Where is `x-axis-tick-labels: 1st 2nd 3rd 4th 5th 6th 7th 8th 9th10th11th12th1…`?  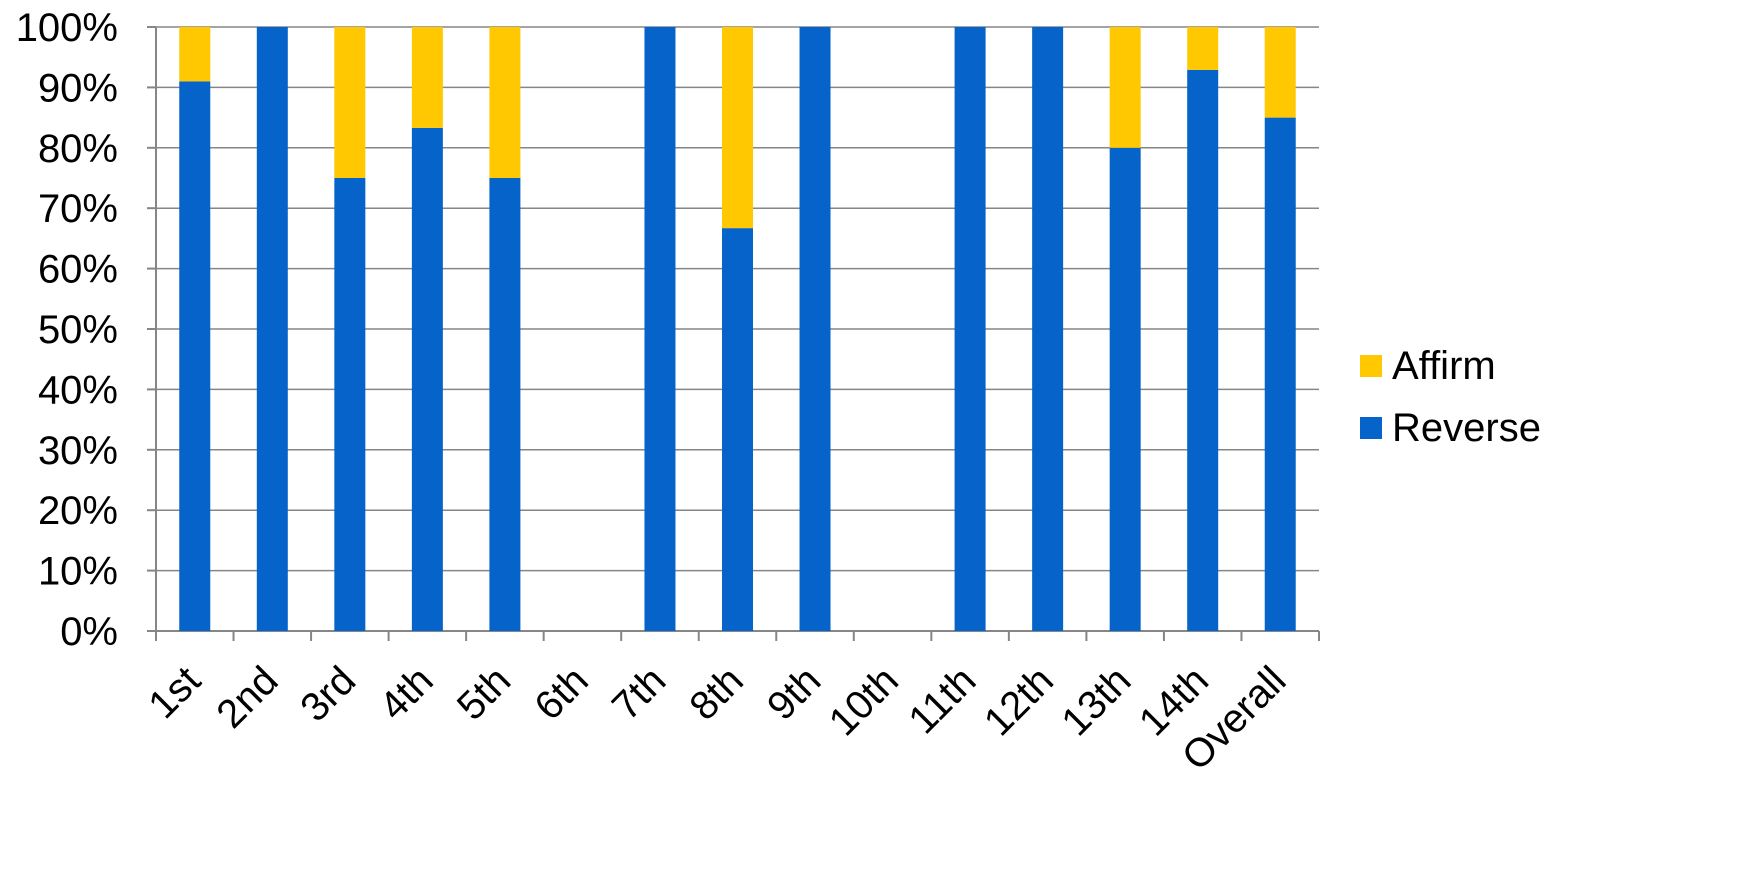
x-axis-tick-labels: 1st 2nd 3rd 4th 5th 6th 7th 8th 9th10th11th12th1… is located at coordinates (717, 718).